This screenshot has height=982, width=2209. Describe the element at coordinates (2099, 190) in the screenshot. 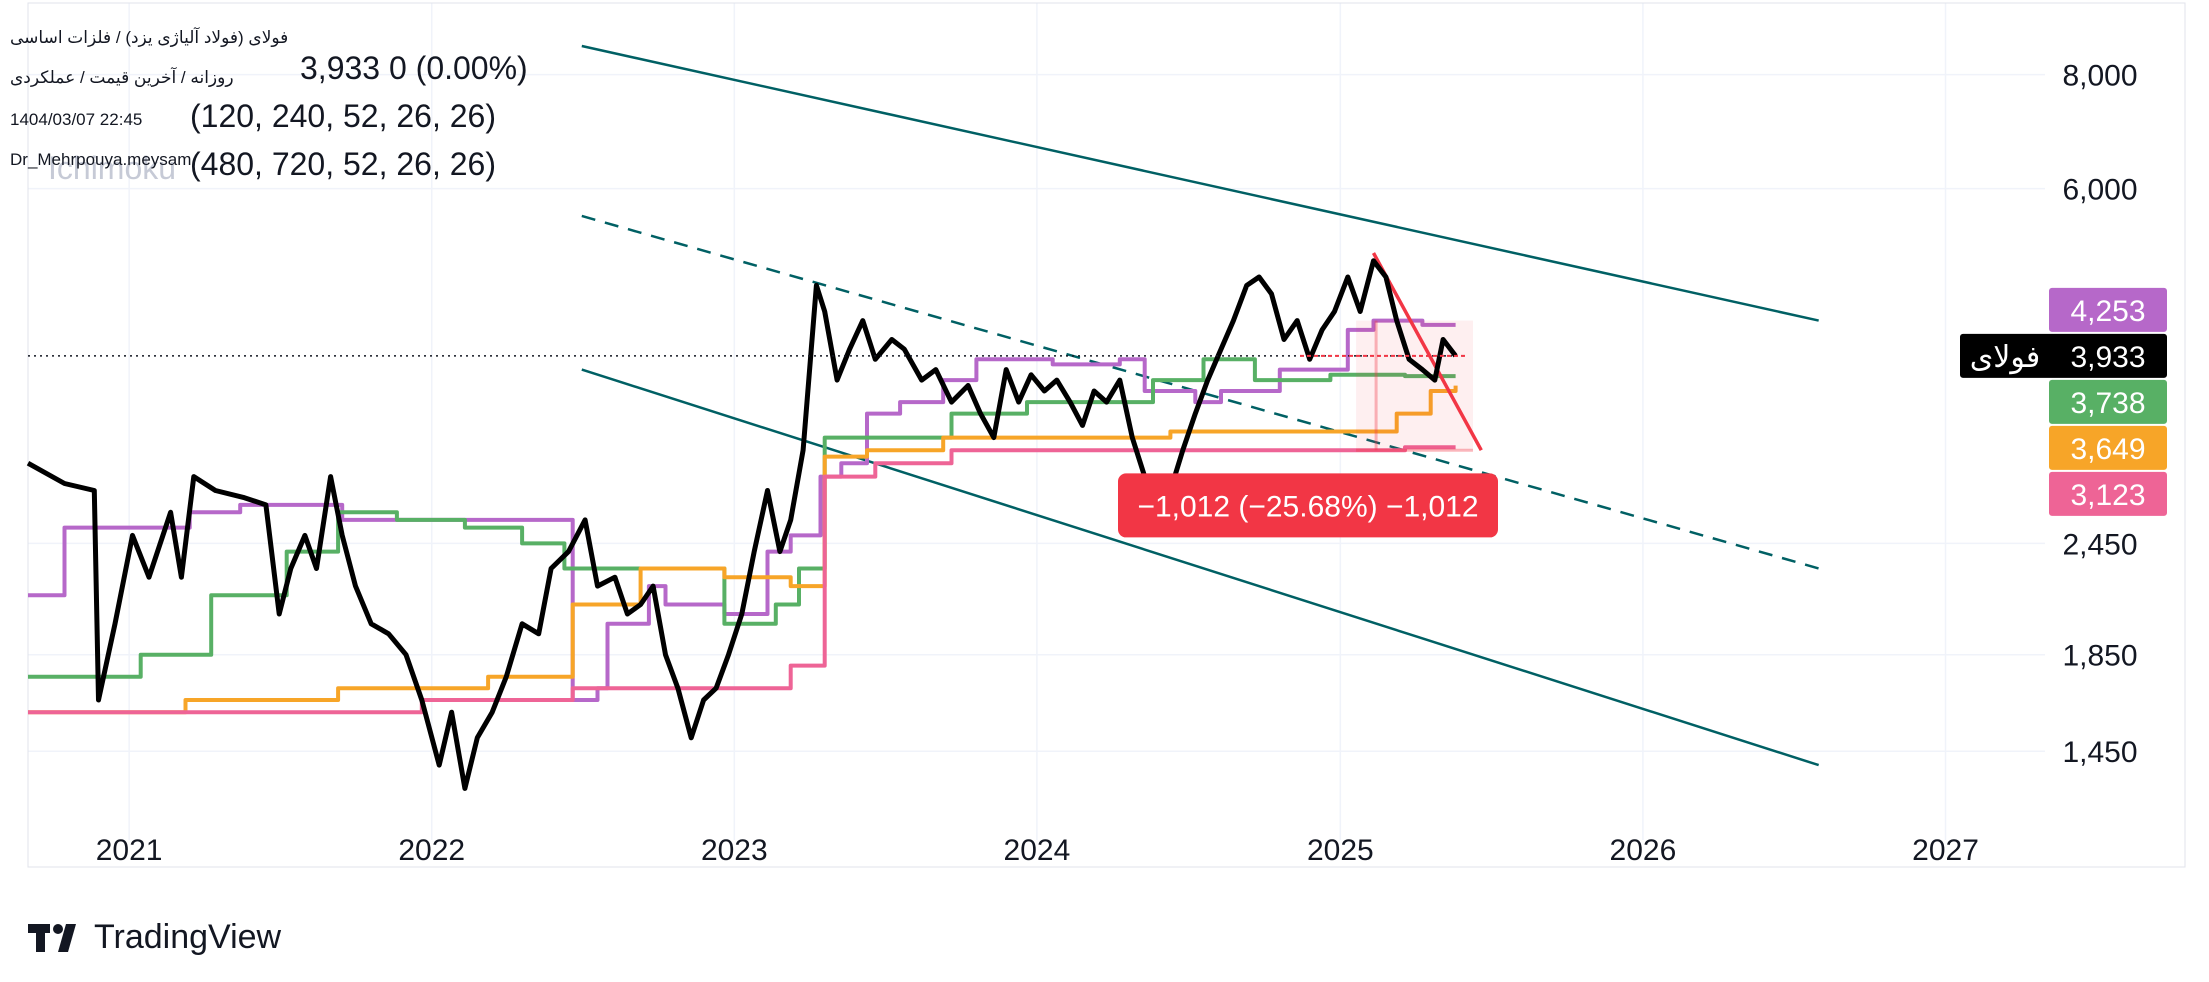

I see `y-tick-label: 6,000` at that location.